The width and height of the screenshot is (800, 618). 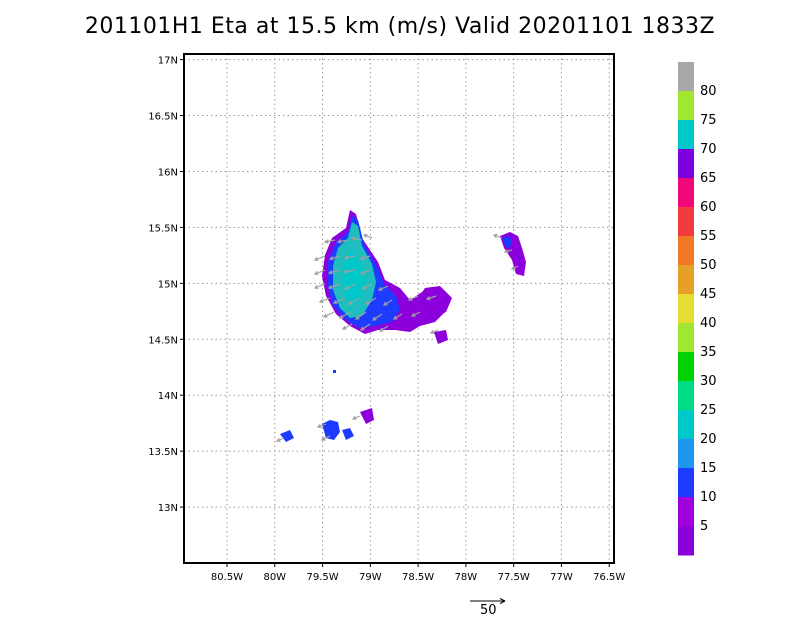 What do you see at coordinates (163, 228) in the screenshot?
I see `lat-tick-label: 15.5N` at bounding box center [163, 228].